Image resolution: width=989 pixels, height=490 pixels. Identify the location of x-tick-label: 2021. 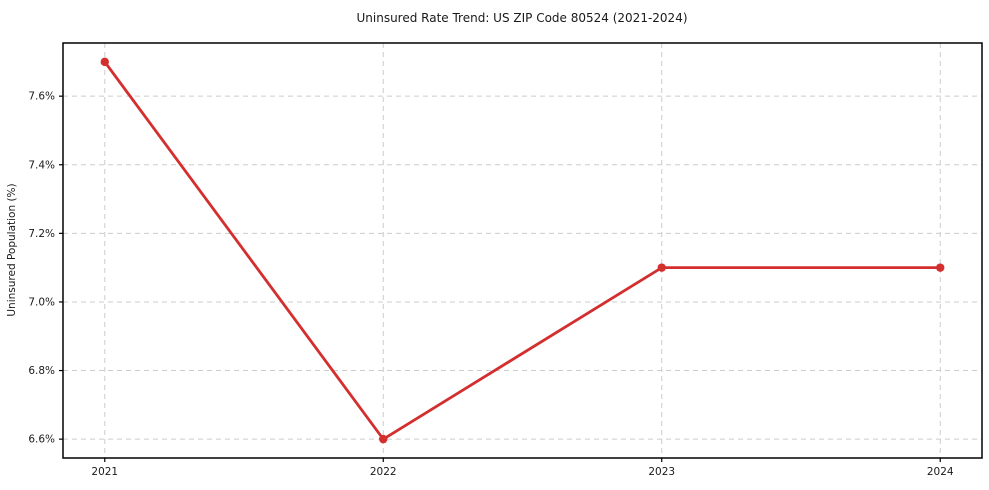
(104, 472).